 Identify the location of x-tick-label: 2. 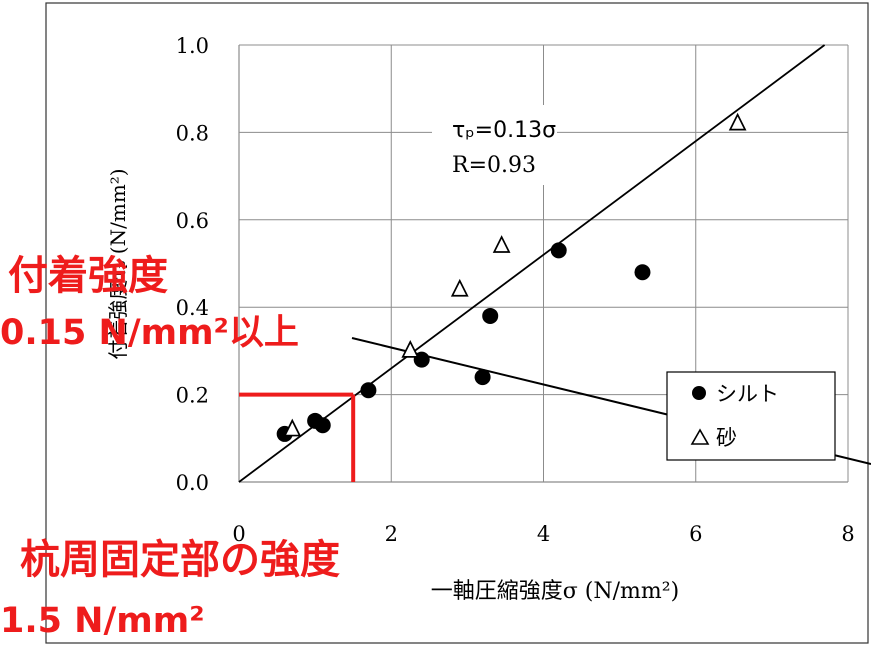
(391, 534).